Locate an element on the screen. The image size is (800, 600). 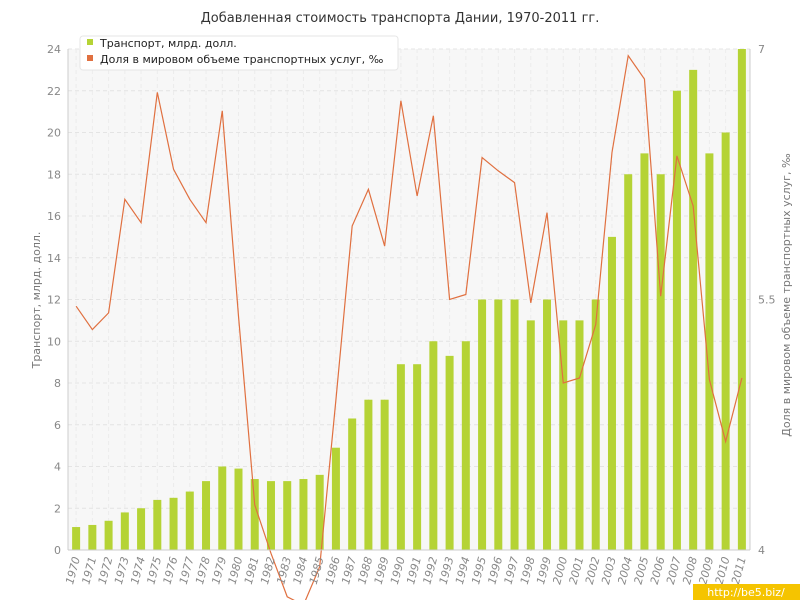
line-point-1991 is located at coordinates (417, 195).